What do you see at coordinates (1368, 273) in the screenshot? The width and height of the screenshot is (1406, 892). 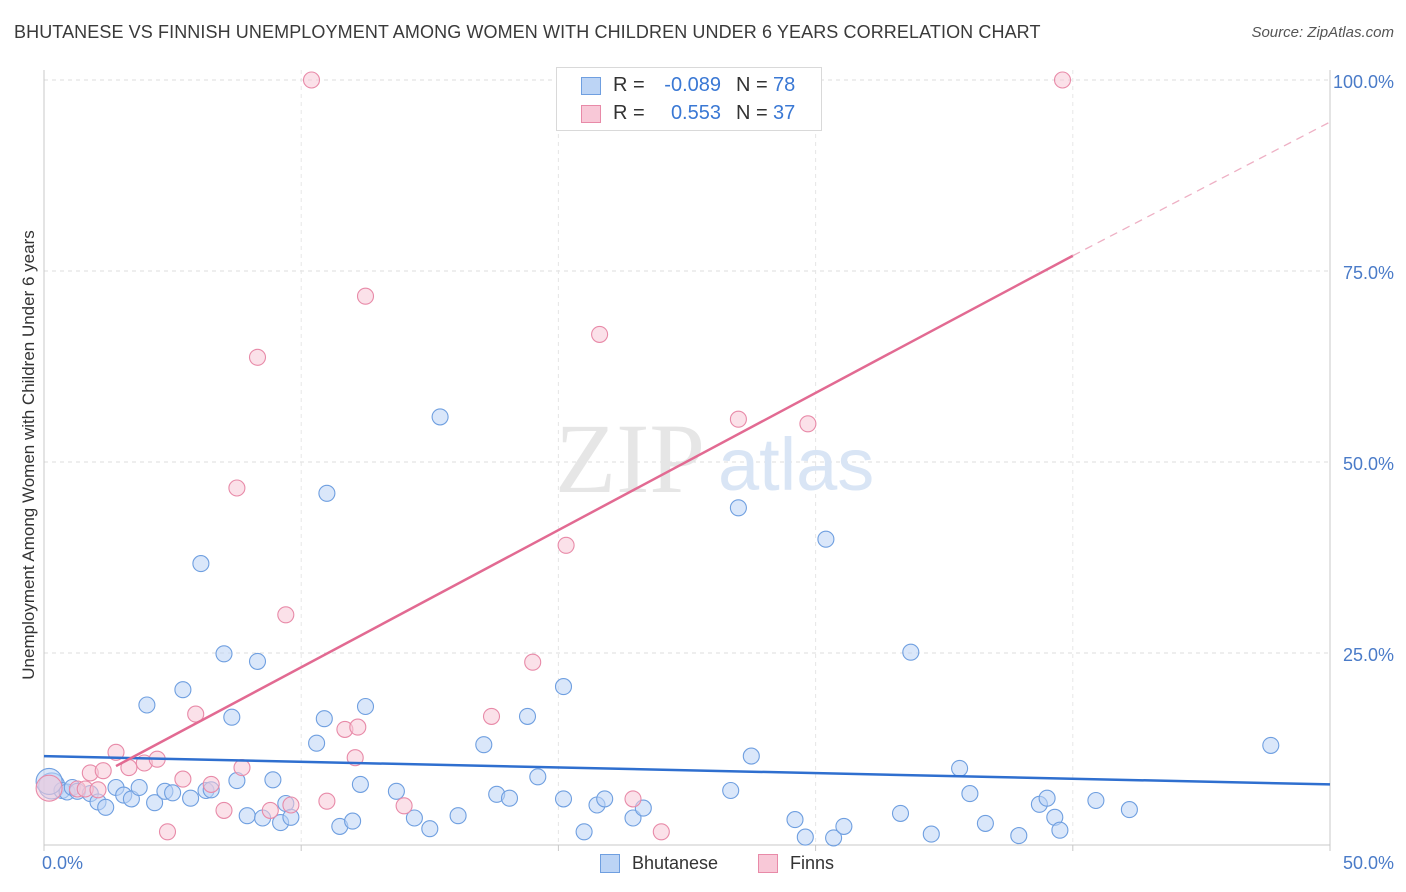 I see `y-tick-label: 75.0%` at bounding box center [1368, 273].